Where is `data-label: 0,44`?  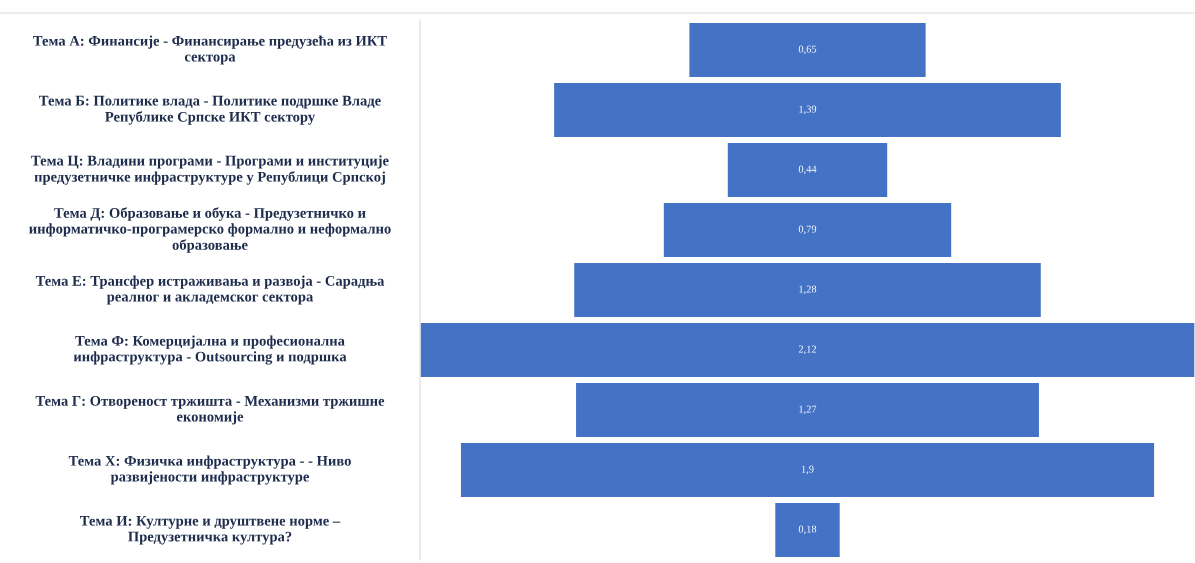
data-label: 0,44 is located at coordinates (807, 170).